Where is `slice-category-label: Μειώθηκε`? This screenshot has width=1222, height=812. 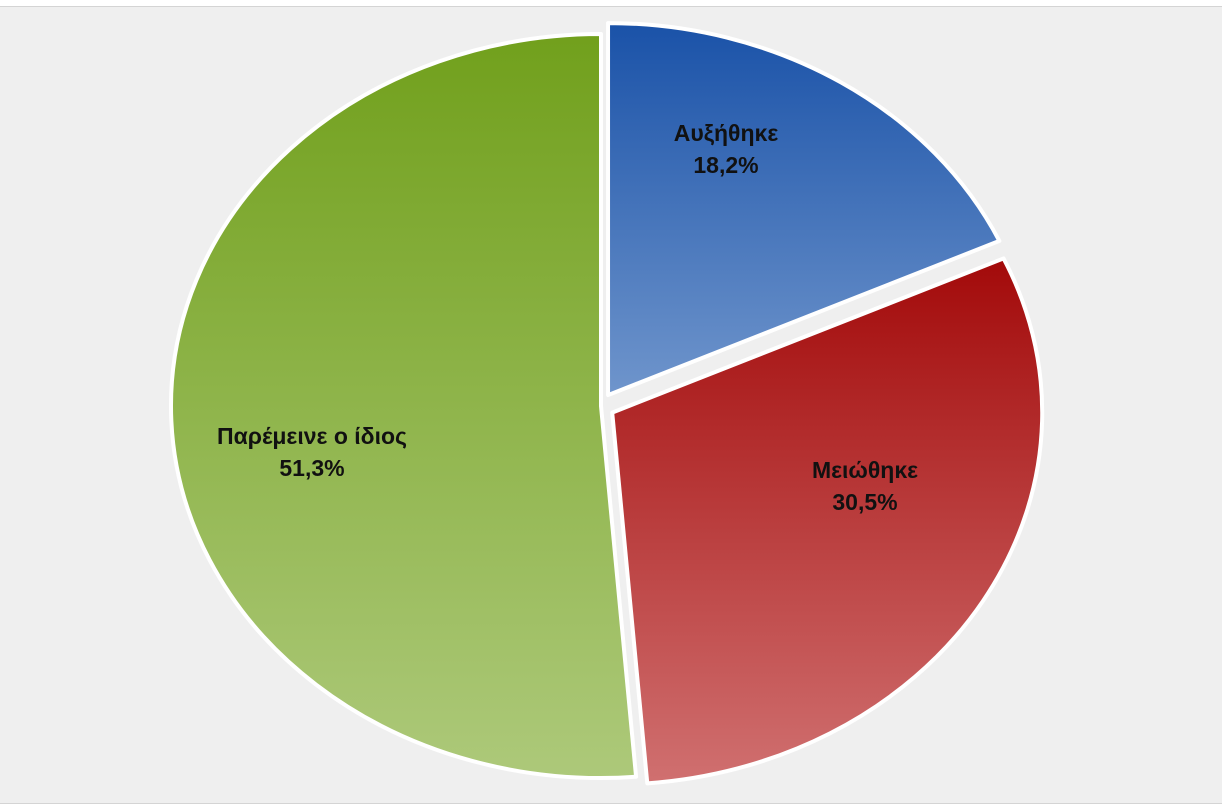
slice-category-label: Μειώθηκε is located at coordinates (865, 470).